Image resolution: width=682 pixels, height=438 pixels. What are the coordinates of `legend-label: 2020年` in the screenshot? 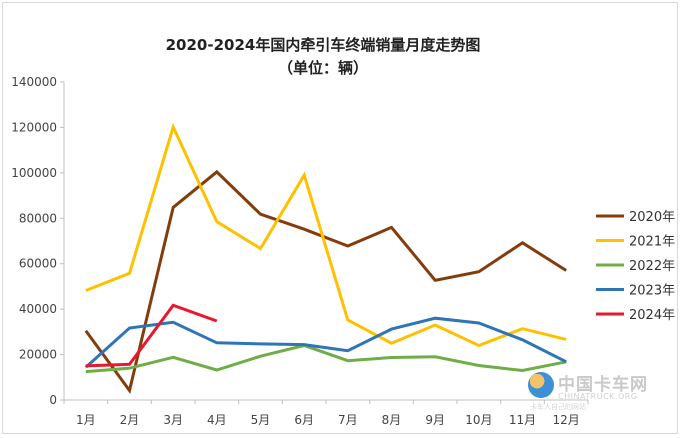 It's located at (652, 217).